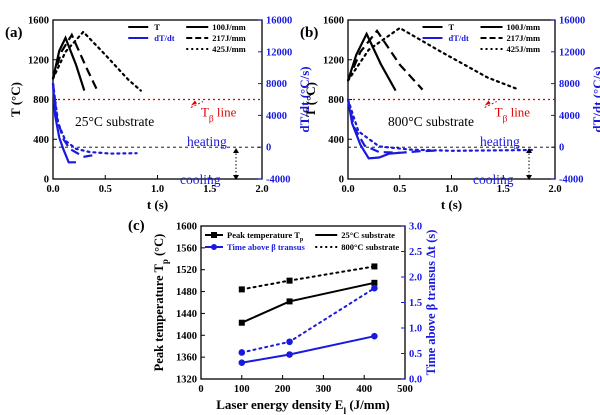 This screenshot has width=600, height=415. I want to click on heating-annotation-a: heating, so click(207, 141).